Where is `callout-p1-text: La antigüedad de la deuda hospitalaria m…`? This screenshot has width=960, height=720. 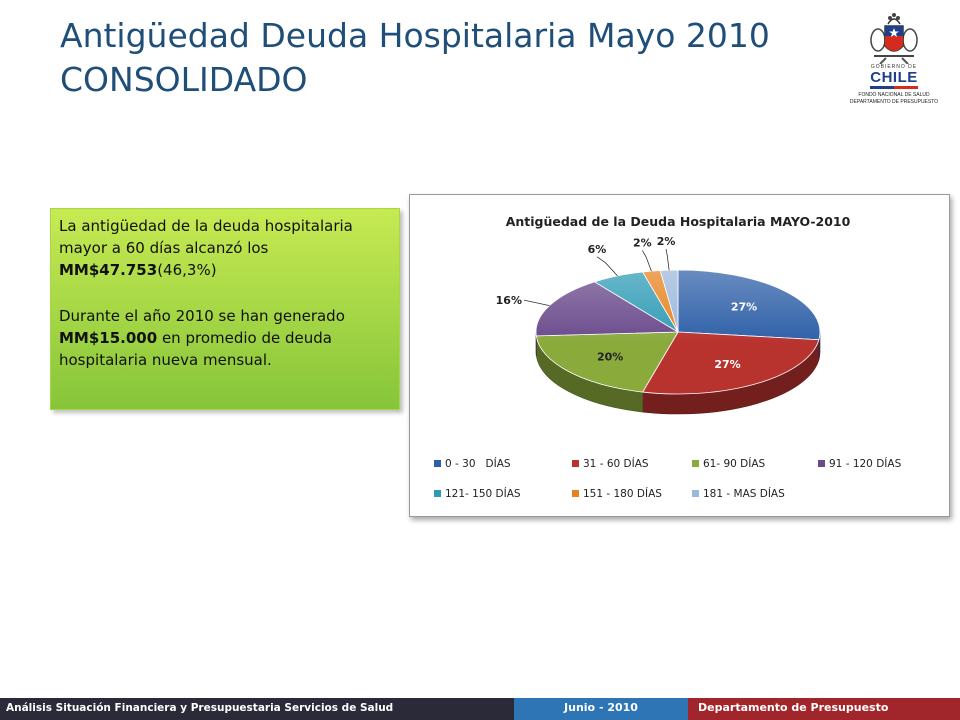 callout-p1-text: La antigüedad de la deuda hospitalaria m… is located at coordinates (206, 237).